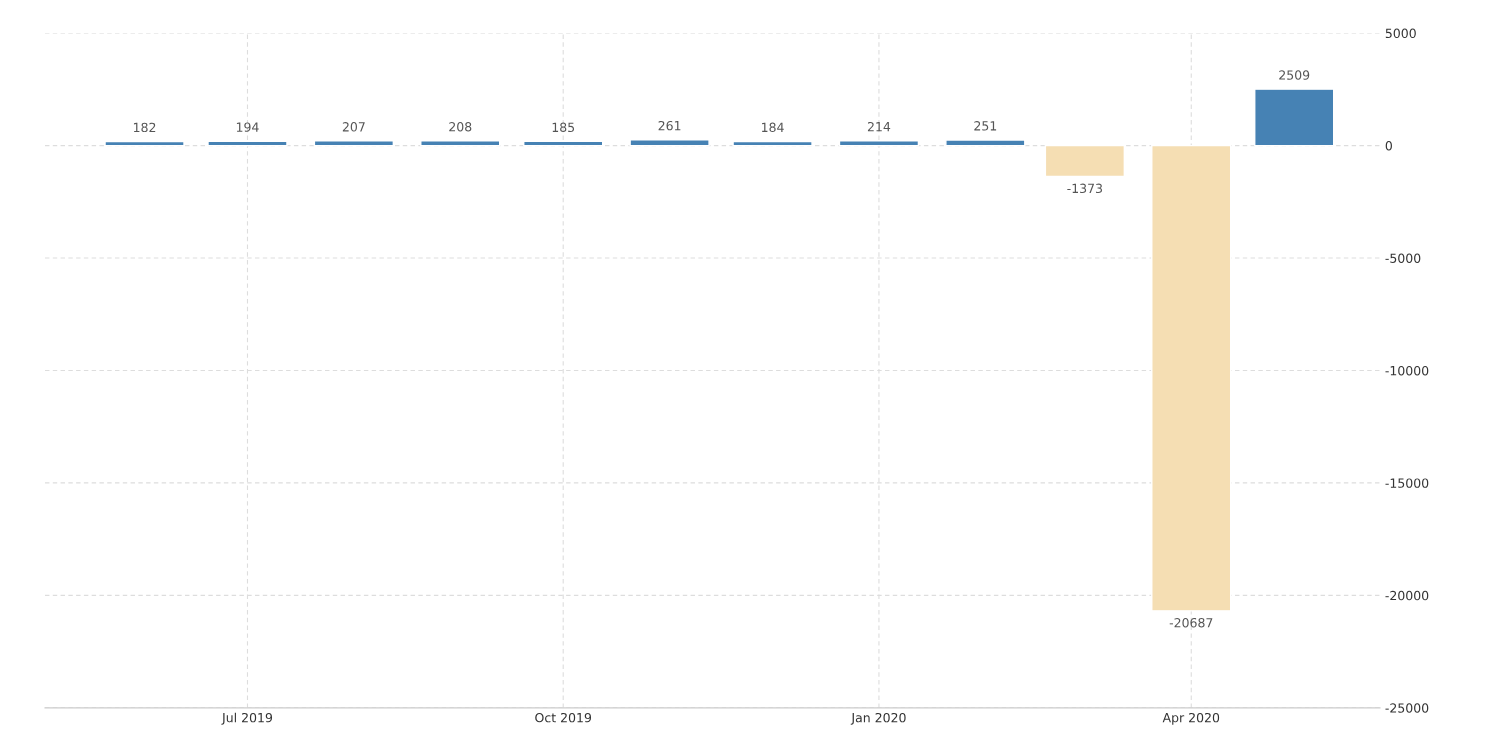 Image resolution: width=1500 pixels, height=753 pixels. Describe the element at coordinates (985, 126) in the screenshot. I see `data-label: 251` at that location.